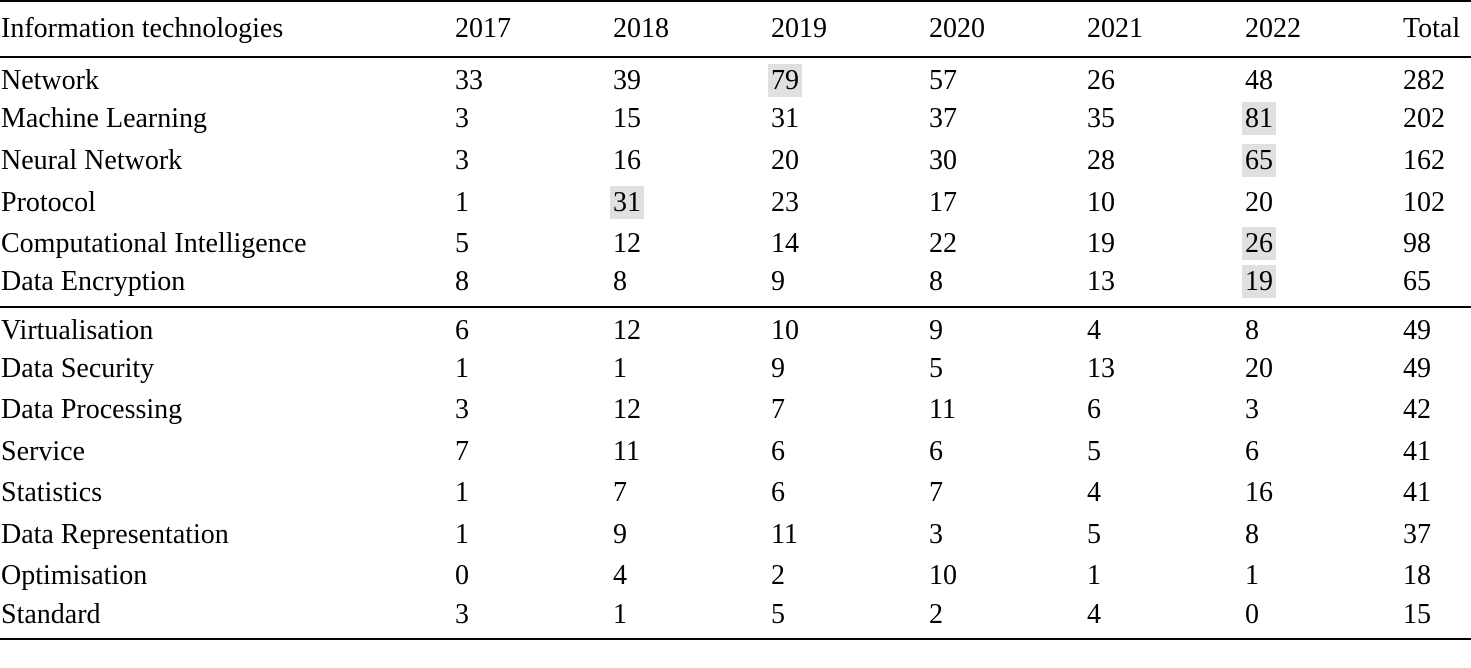  Describe the element at coordinates (692, 328) in the screenshot. I see `cell-virtualisation-2018: 12` at that location.